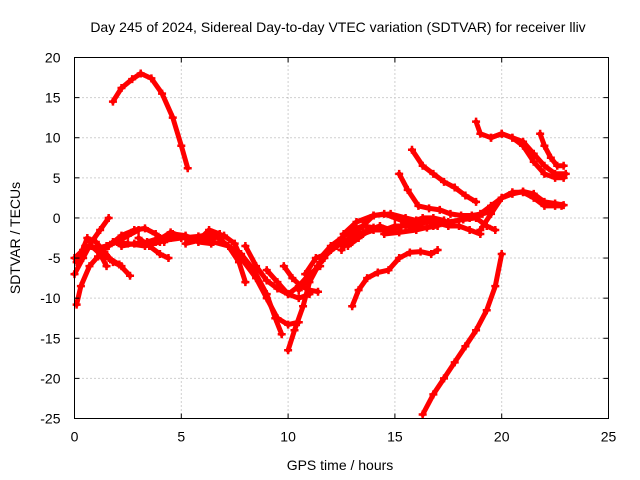 Image resolution: width=640 pixels, height=480 pixels. What do you see at coordinates (50, 378) in the screenshot?
I see `y-tick-label: -20` at bounding box center [50, 378].